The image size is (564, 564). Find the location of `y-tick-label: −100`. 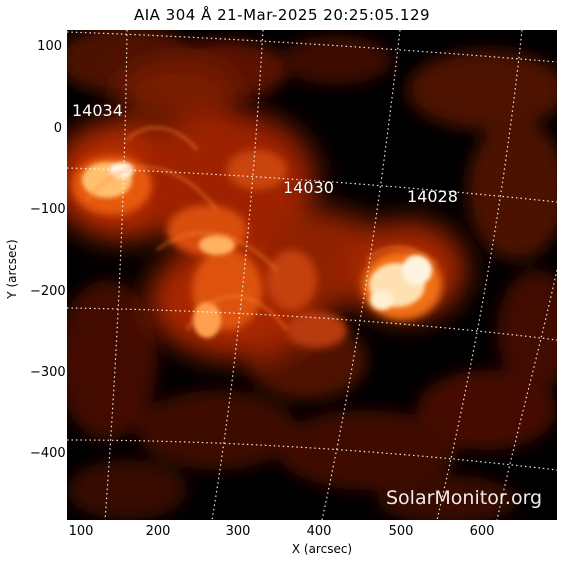

y-tick-label: −100 is located at coordinates (48, 209).